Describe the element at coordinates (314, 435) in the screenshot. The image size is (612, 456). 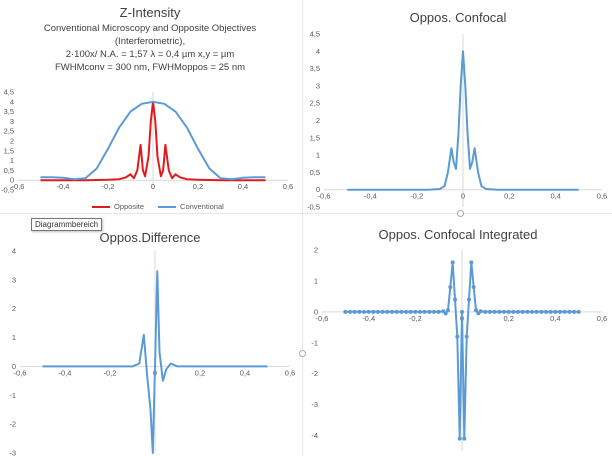
I see `y-tick-label: -4` at that location.